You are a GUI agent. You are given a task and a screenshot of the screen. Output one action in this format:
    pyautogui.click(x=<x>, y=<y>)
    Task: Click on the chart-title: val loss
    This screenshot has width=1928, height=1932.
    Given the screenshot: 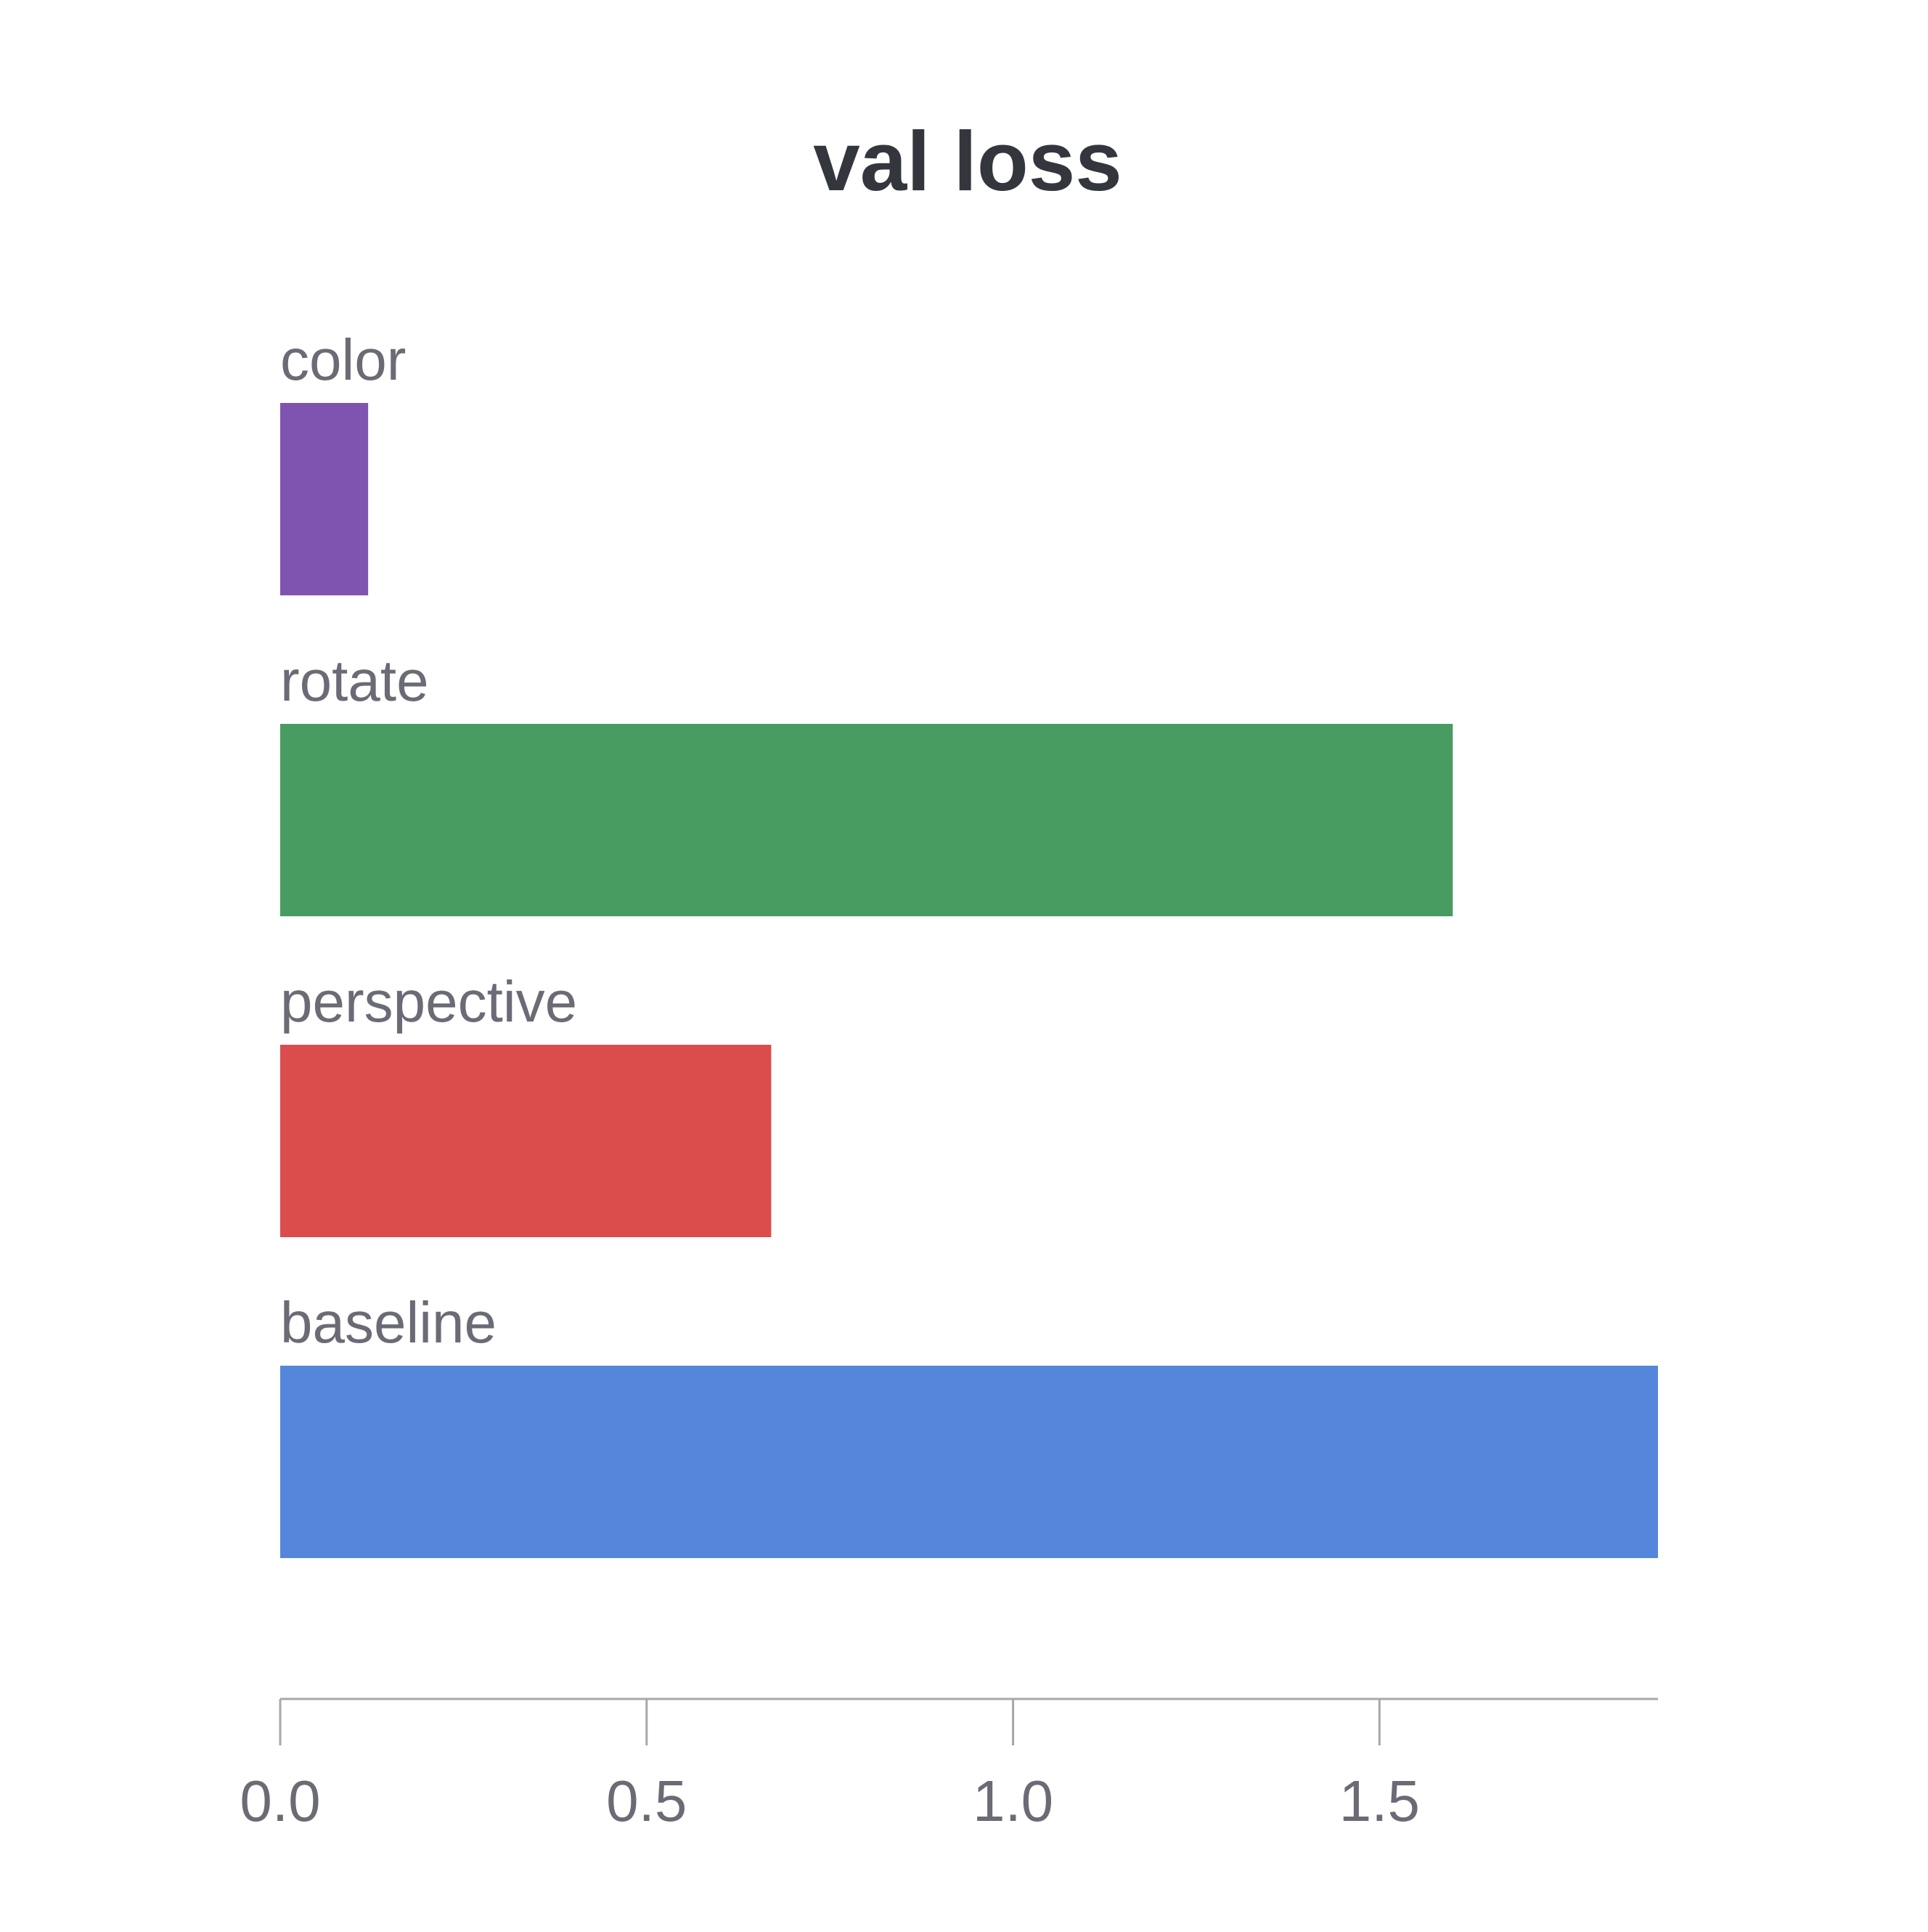 What is the action you would take?
    pyautogui.click(x=967, y=161)
    